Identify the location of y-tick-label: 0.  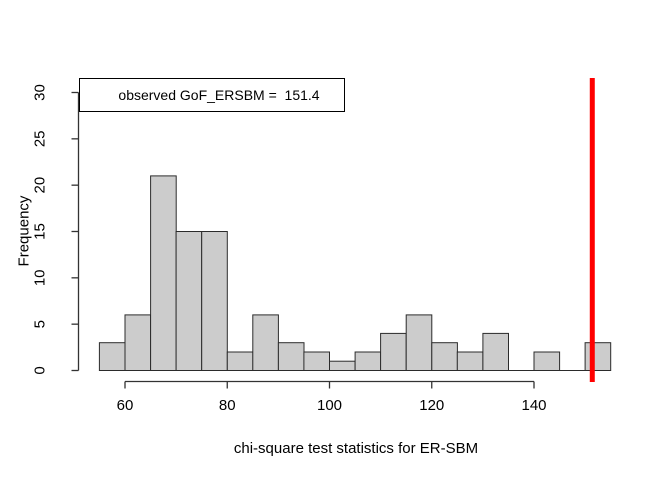
(40, 370).